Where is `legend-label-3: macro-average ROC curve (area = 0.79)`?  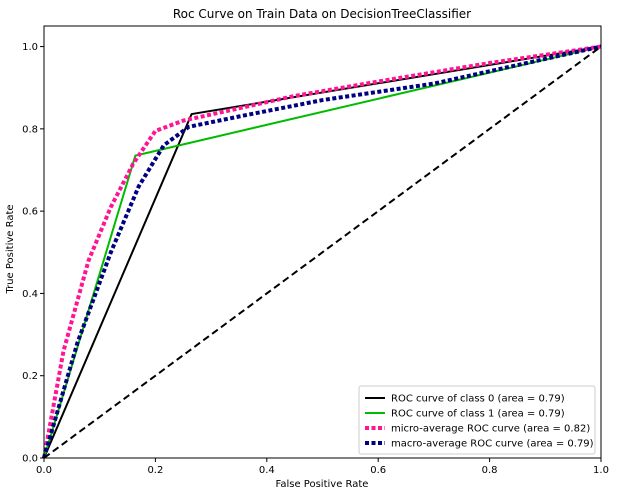 legend-label-3: macro-average ROC curve (area = 0.79) is located at coordinates (492, 444).